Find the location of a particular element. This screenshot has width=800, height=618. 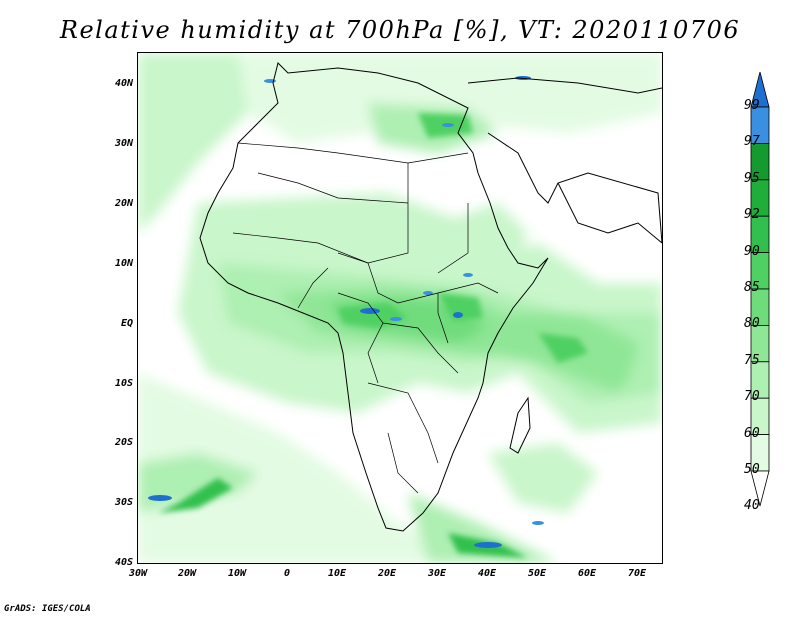

lat-label: EQ is located at coordinates (126, 323).